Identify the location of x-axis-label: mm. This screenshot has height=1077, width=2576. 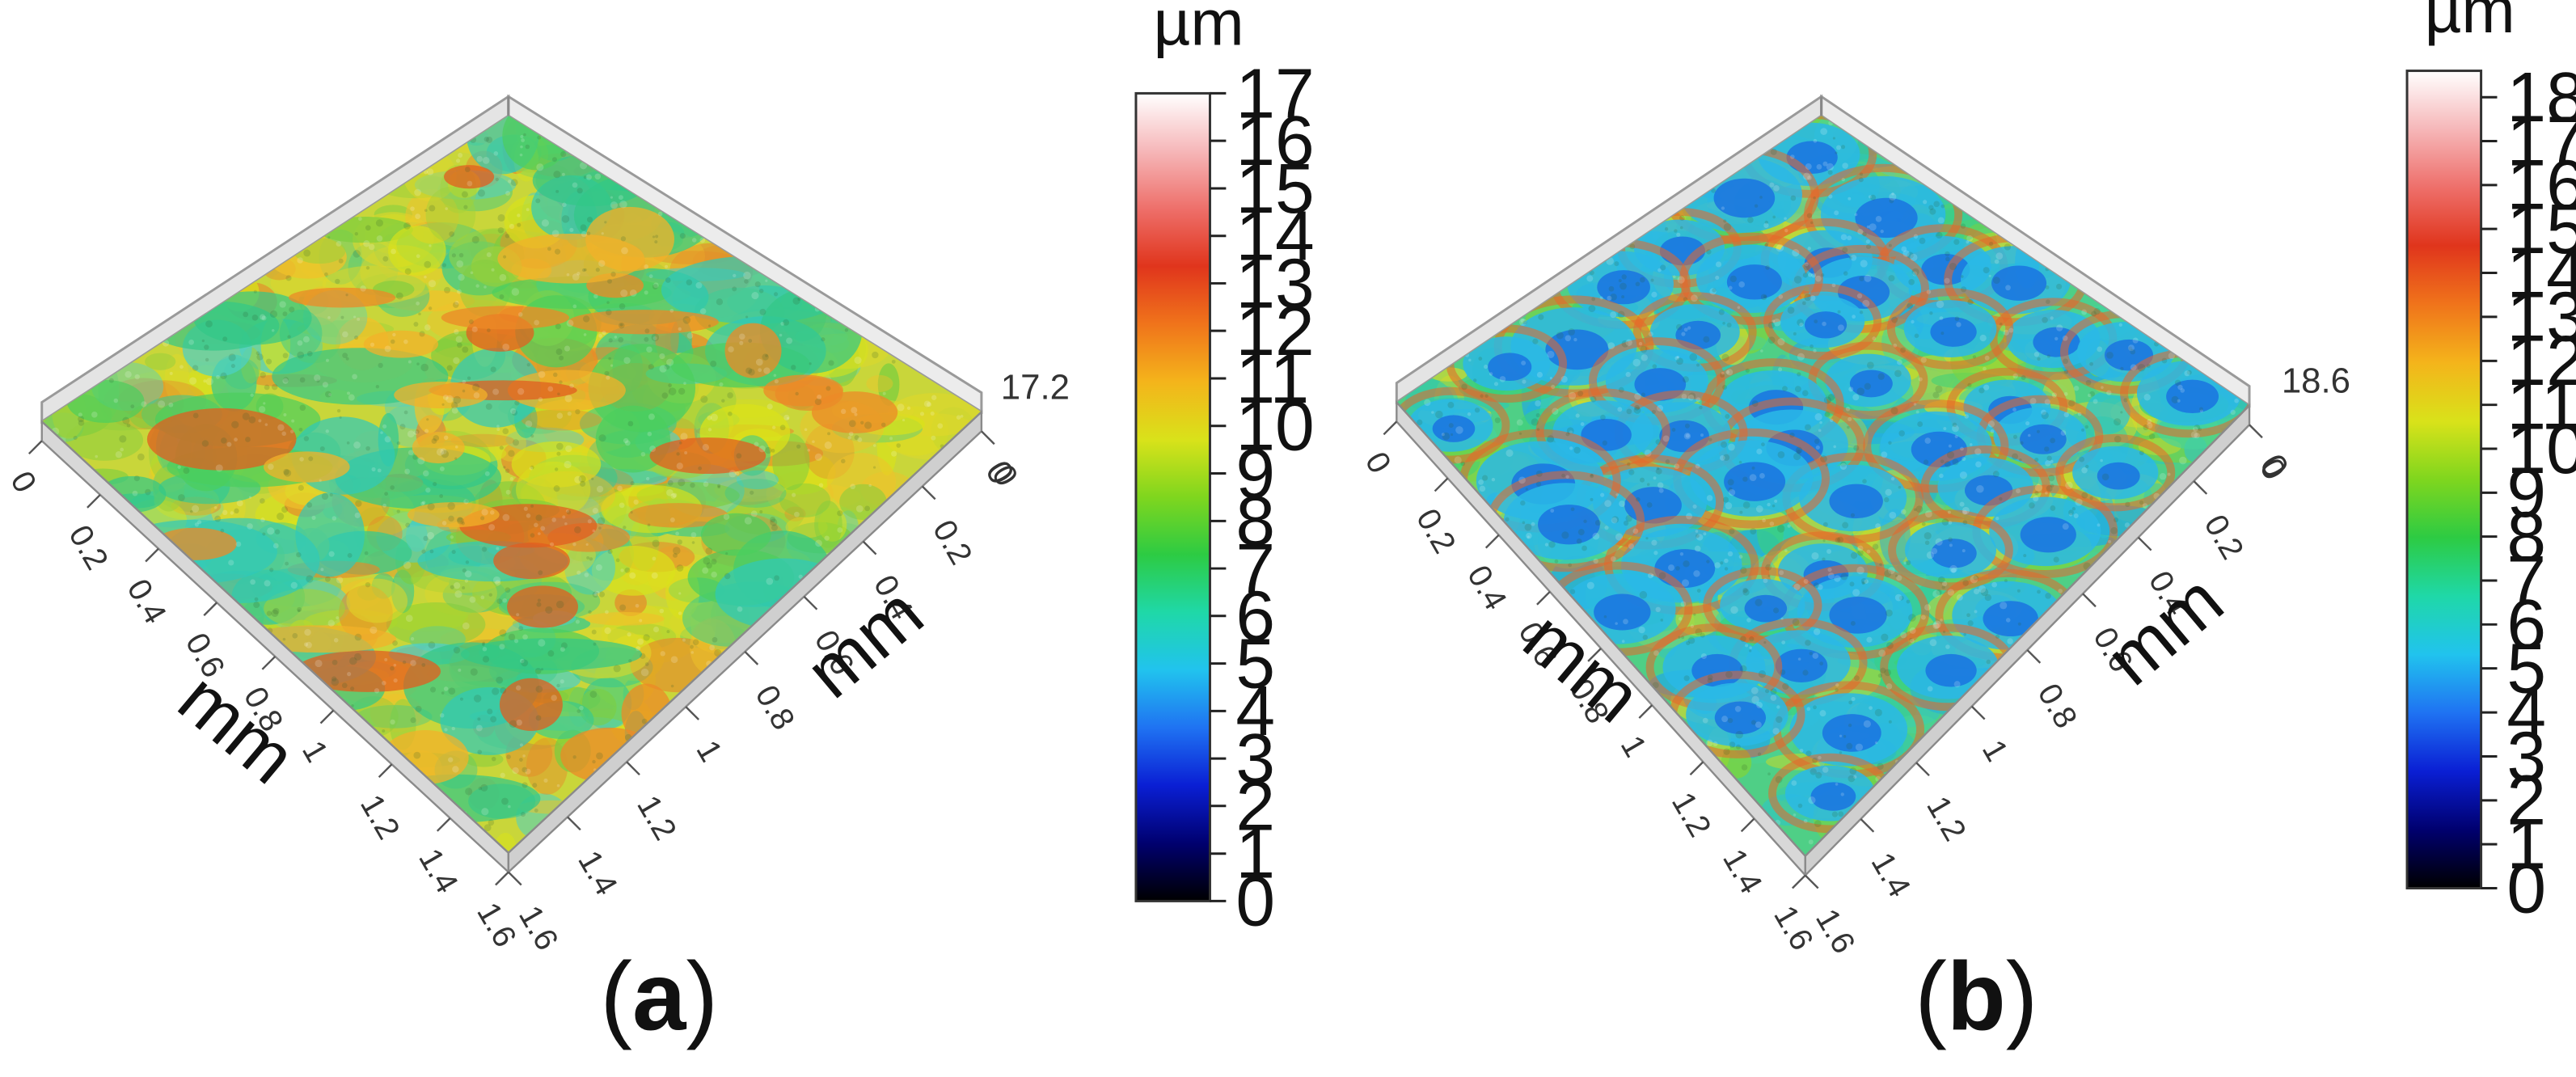
(236, 728).